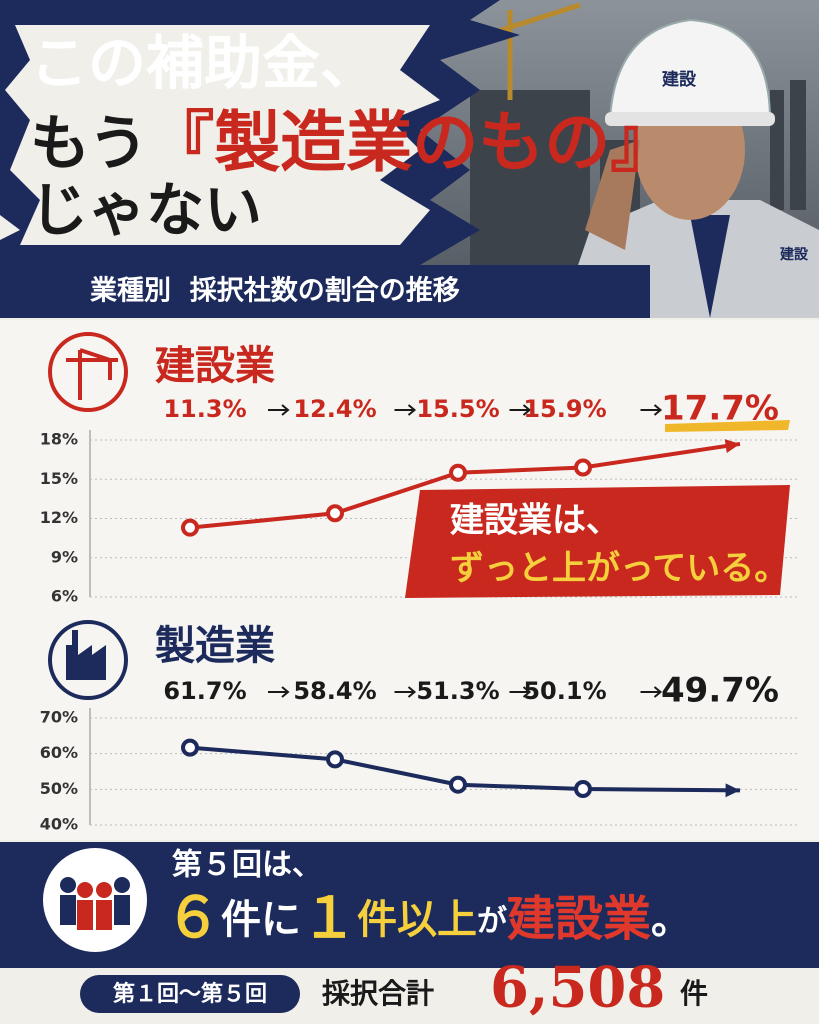  Describe the element at coordinates (59, 752) in the screenshot. I see `y-tick-label: 60%` at that location.